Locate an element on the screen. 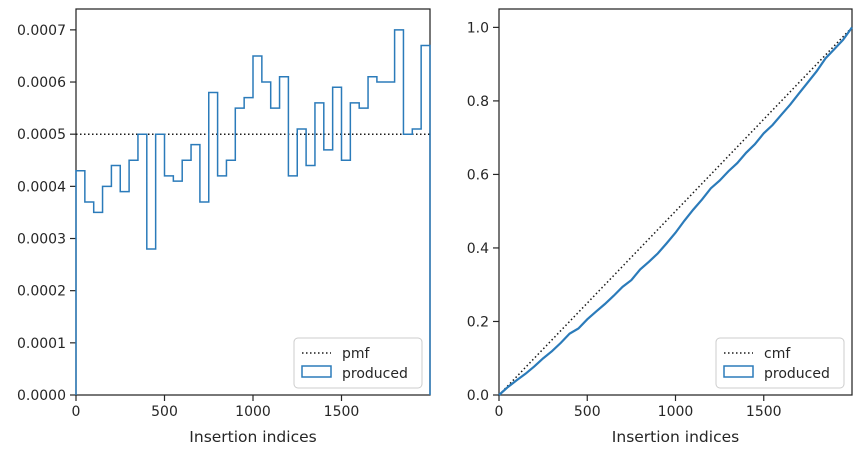  y-tick-label: 0.0 is located at coordinates (478, 396).